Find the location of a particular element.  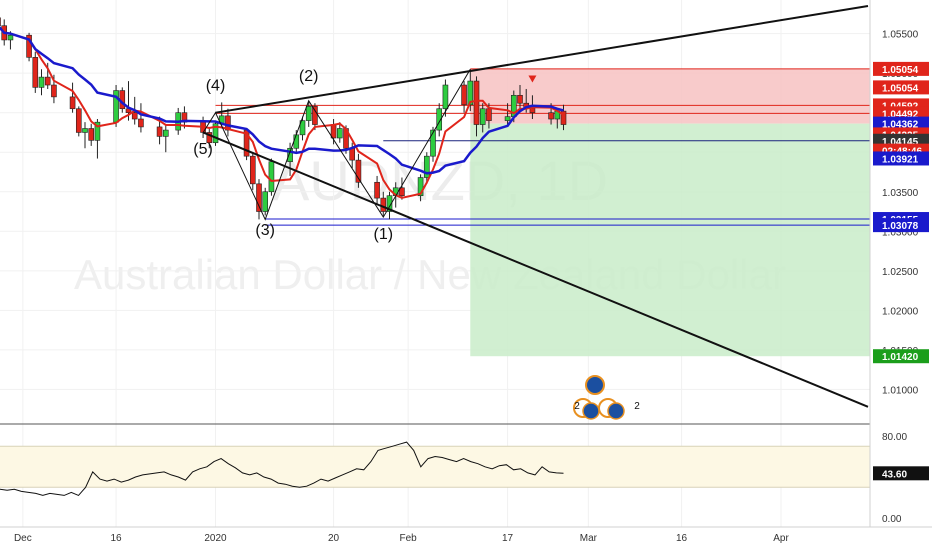

price-tag-label: 1.04362 is located at coordinates (900, 125).